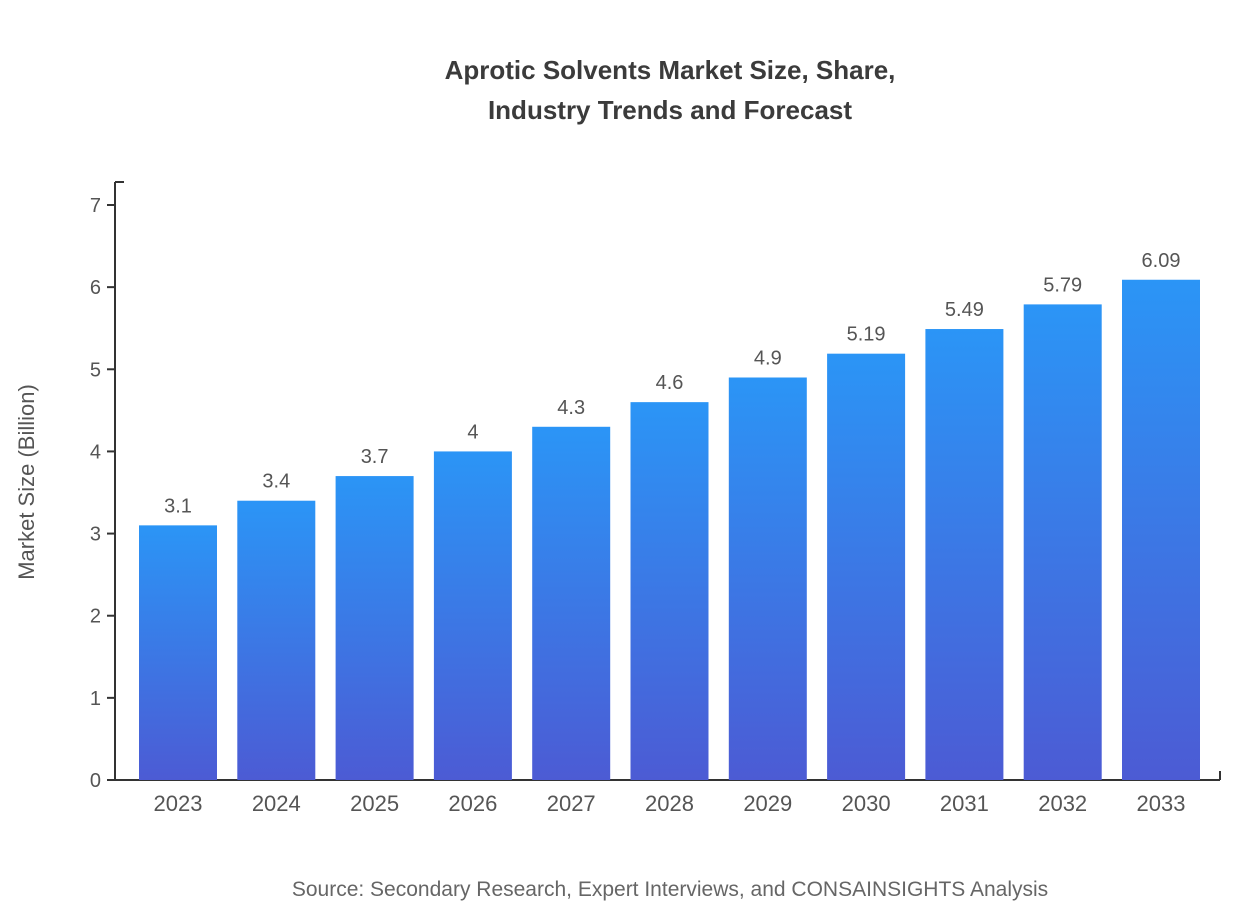 The width and height of the screenshot is (1260, 920). Describe the element at coordinates (571, 603) in the screenshot. I see `bar-2027` at that location.